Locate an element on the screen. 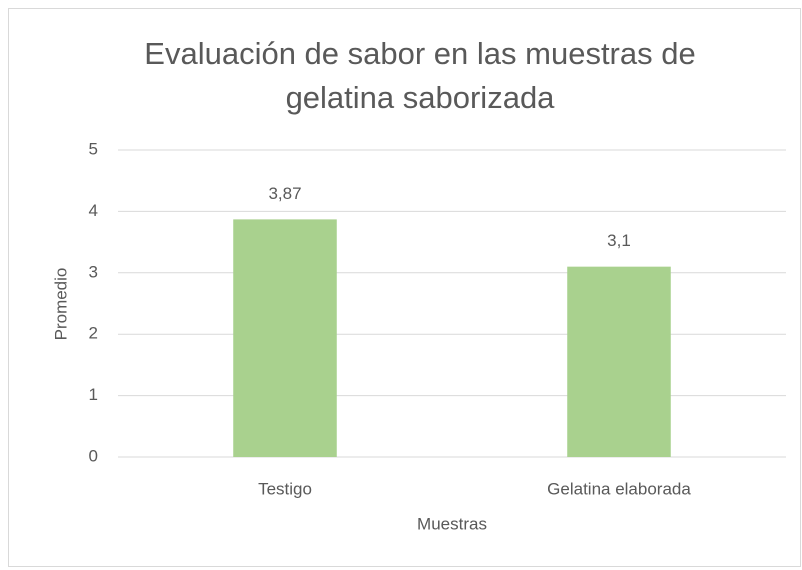 This screenshot has height=570, width=802. x-tick-label: Testigo is located at coordinates (285, 488).